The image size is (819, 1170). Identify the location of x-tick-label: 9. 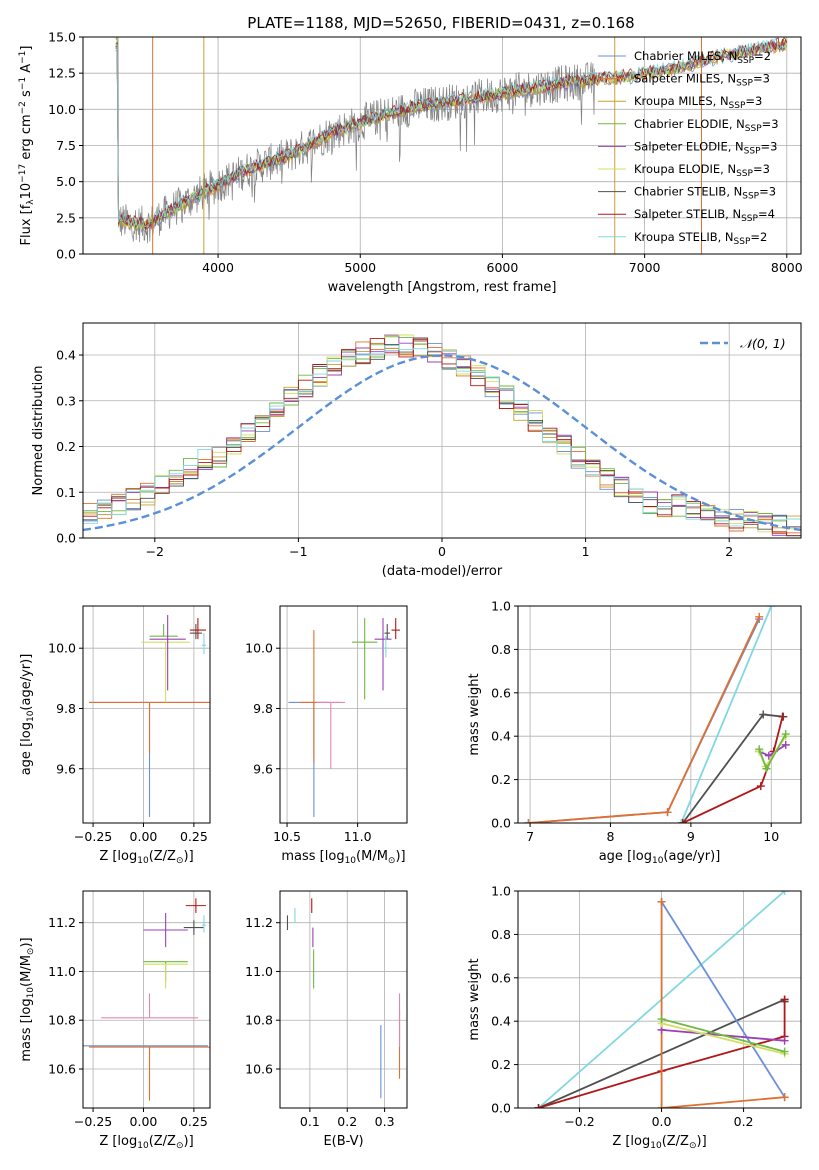
(691, 836).